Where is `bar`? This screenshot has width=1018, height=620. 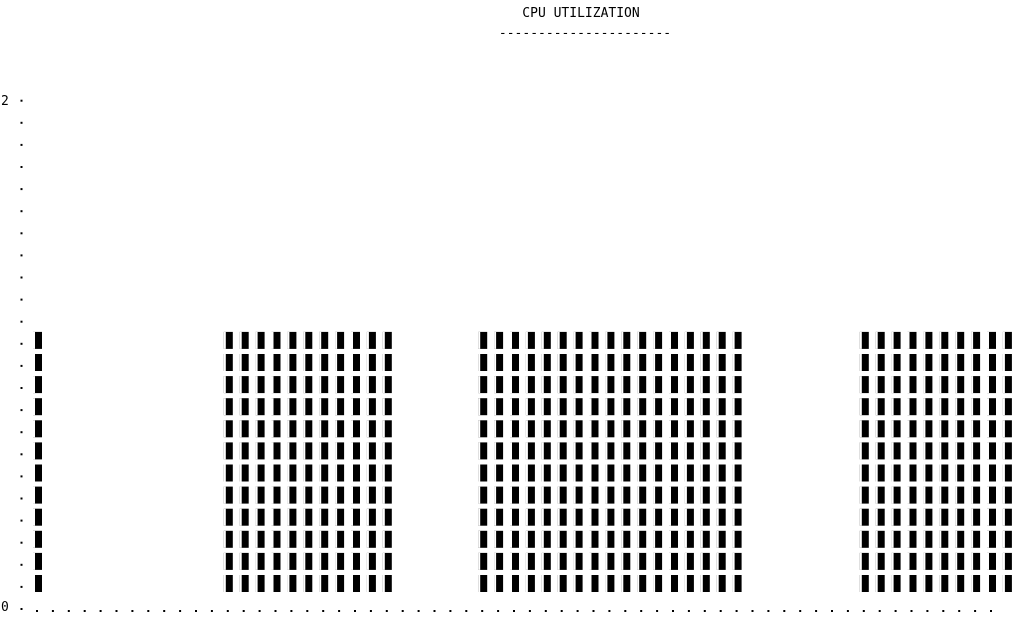
bar is located at coordinates (244, 461).